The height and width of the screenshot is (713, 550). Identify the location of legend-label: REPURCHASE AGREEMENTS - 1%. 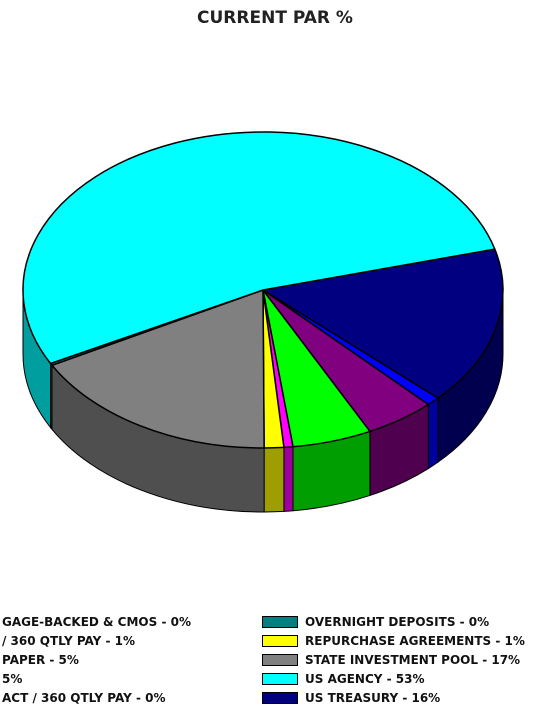
(415, 641).